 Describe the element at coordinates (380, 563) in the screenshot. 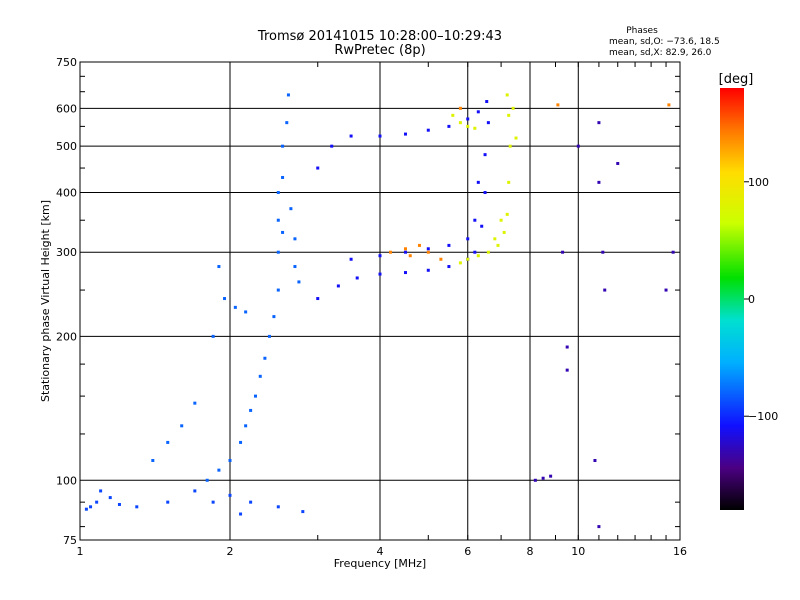

I see `x-axis-label: Frequency [MHz]` at that location.